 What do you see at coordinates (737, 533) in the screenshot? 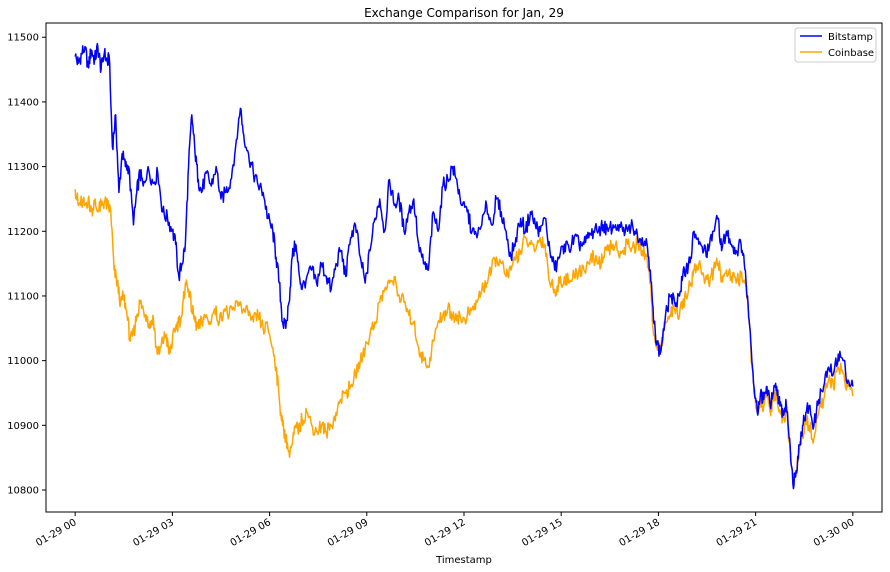
I see `x-tick-label: 01-29 21` at bounding box center [737, 533].